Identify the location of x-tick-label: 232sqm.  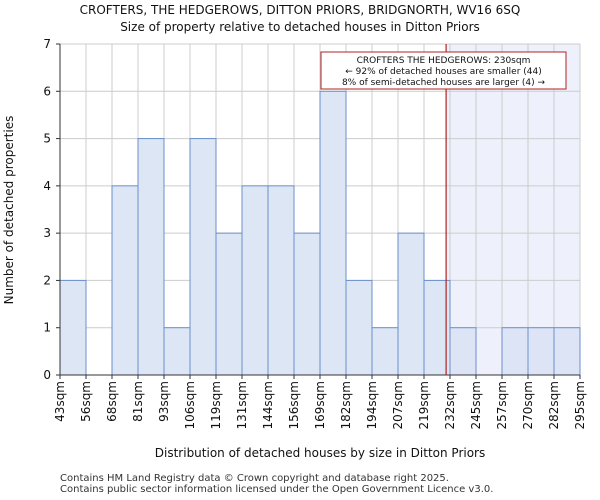
(450, 405).